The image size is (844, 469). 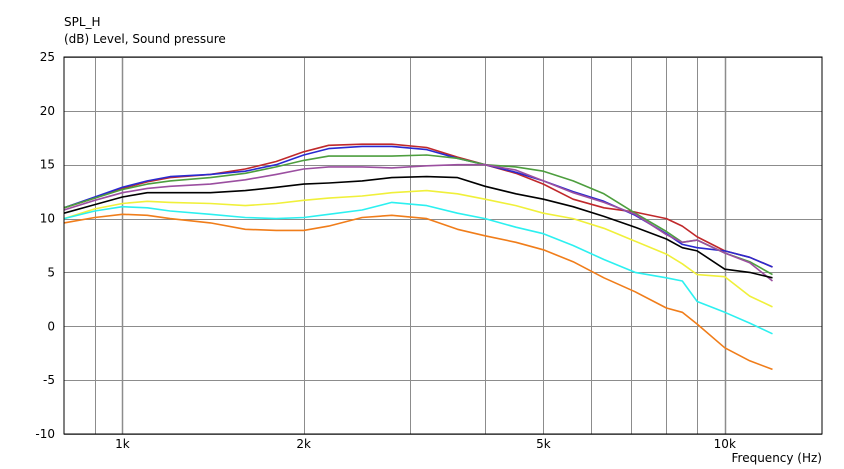 I want to click on y-tick-label: 25, so click(x=47, y=57).